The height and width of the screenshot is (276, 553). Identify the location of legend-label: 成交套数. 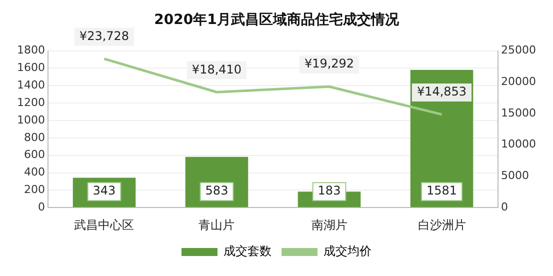
(248, 251).